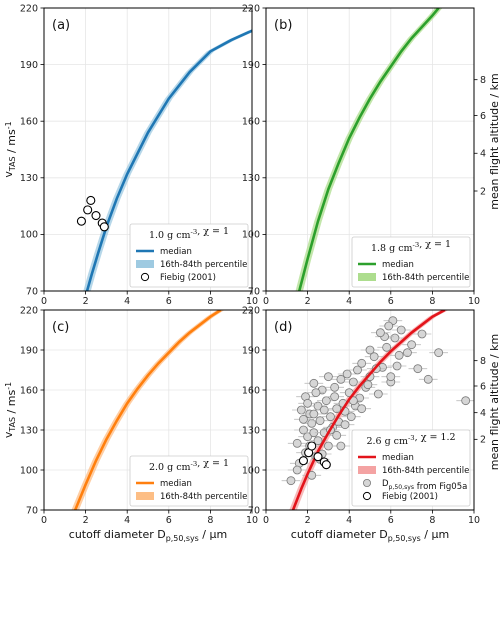 This screenshot has width=500, height=627. I want to click on right-tick-label: 6, so click(483, 386).